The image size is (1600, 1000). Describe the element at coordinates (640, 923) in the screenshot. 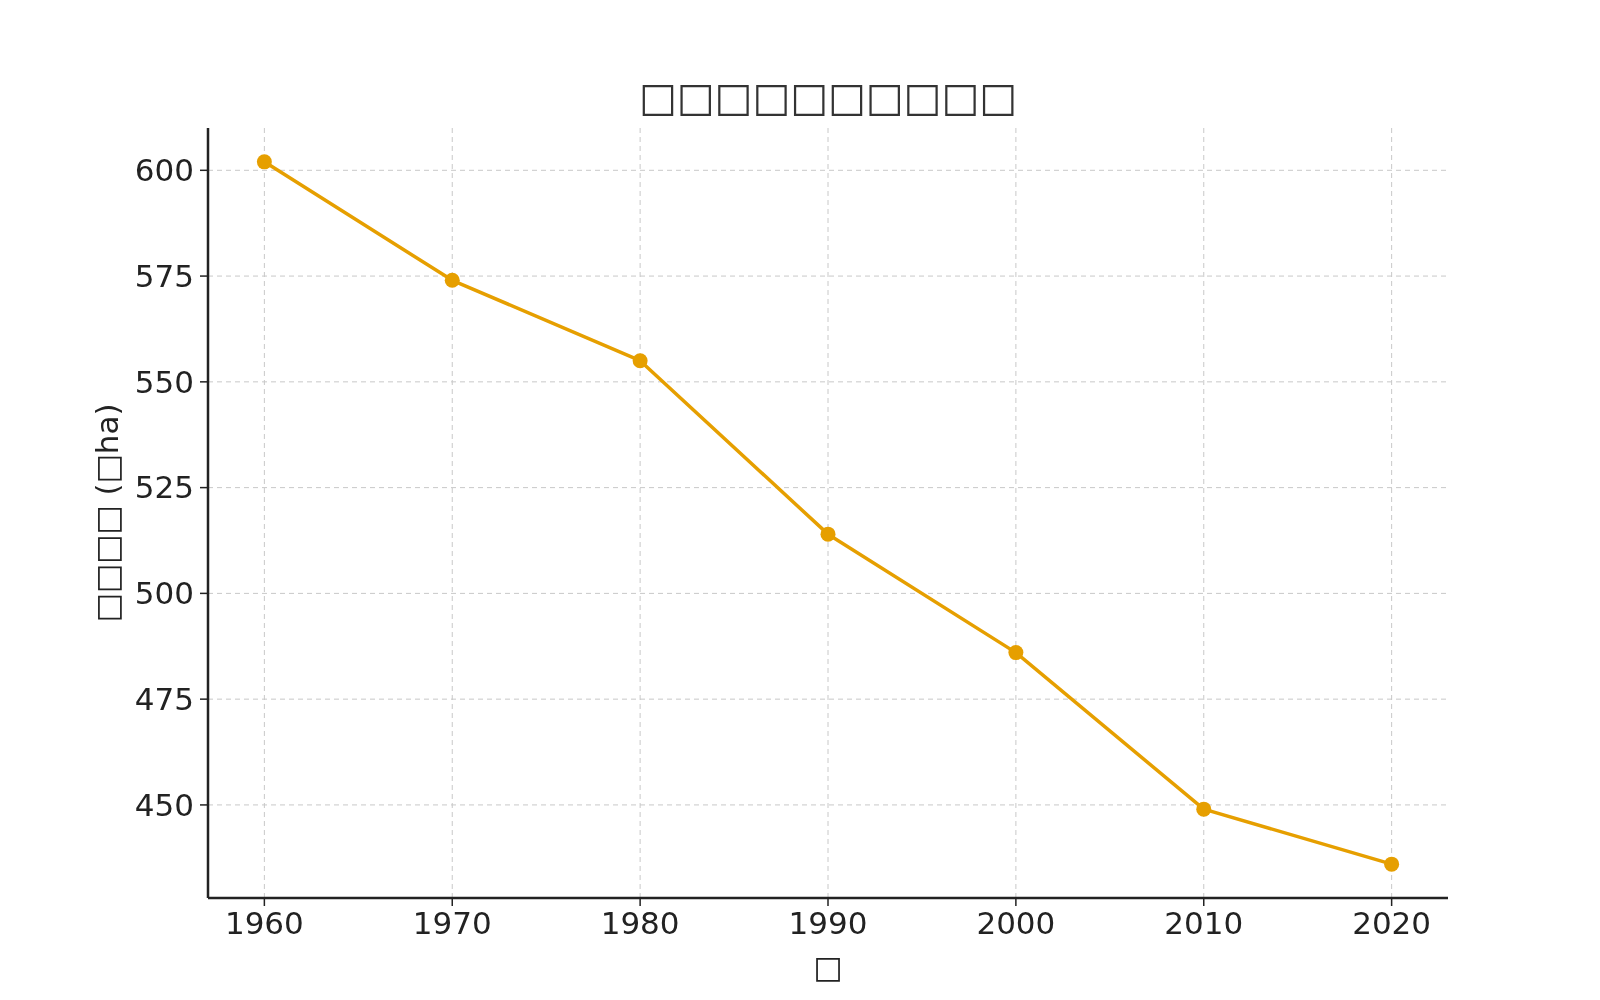

I see `x-tick-label: 1980` at that location.